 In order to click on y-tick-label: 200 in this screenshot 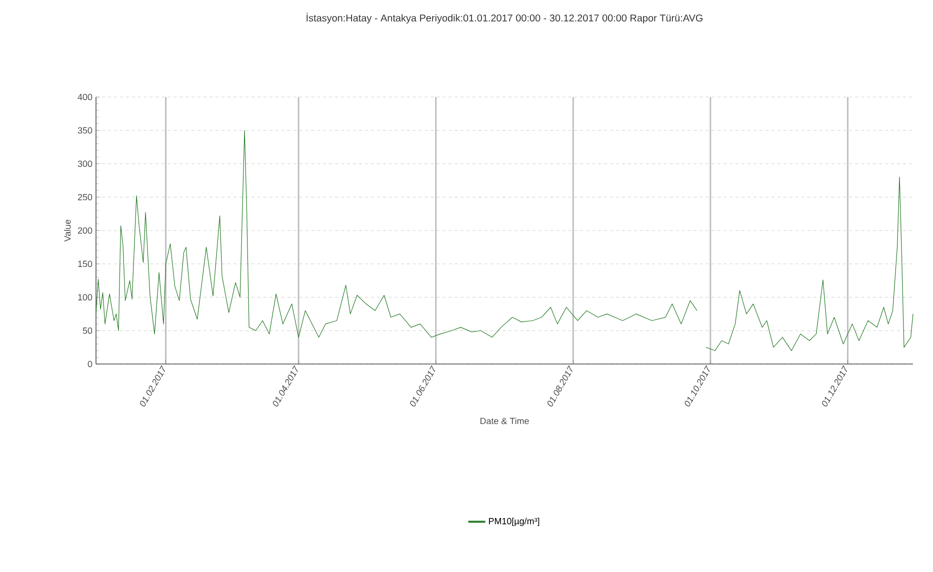, I will do `click(85, 230)`.